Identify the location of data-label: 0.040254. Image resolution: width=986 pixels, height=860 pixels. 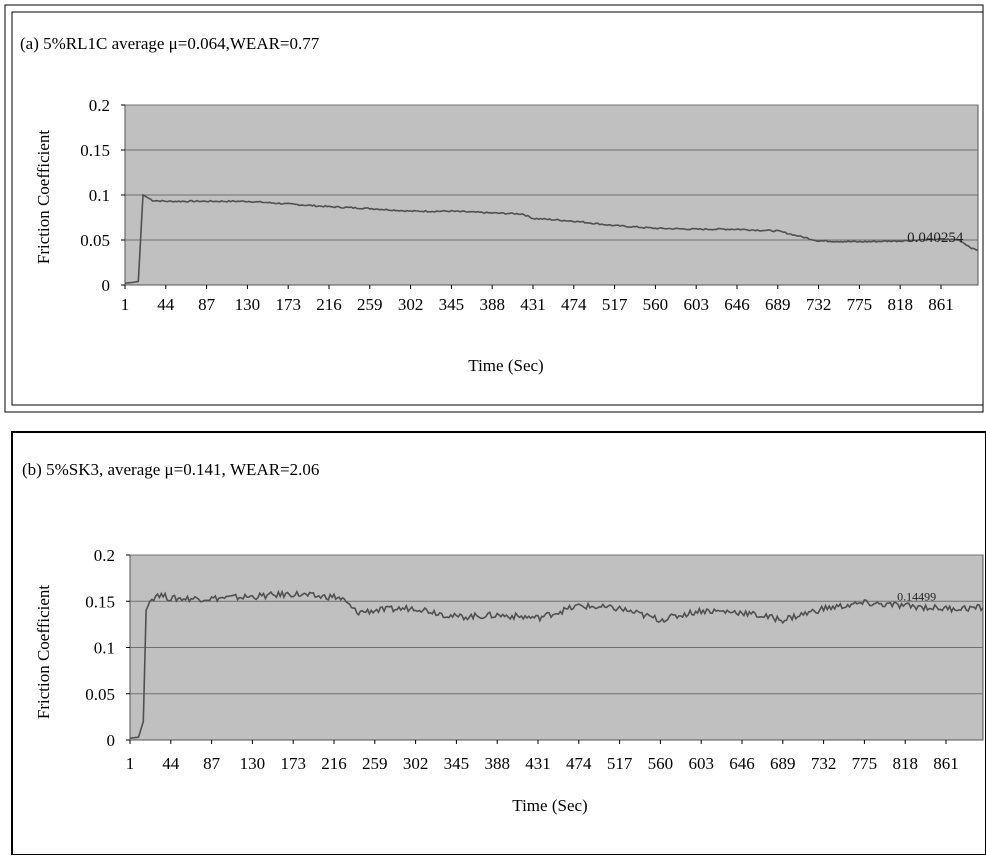
(935, 238).